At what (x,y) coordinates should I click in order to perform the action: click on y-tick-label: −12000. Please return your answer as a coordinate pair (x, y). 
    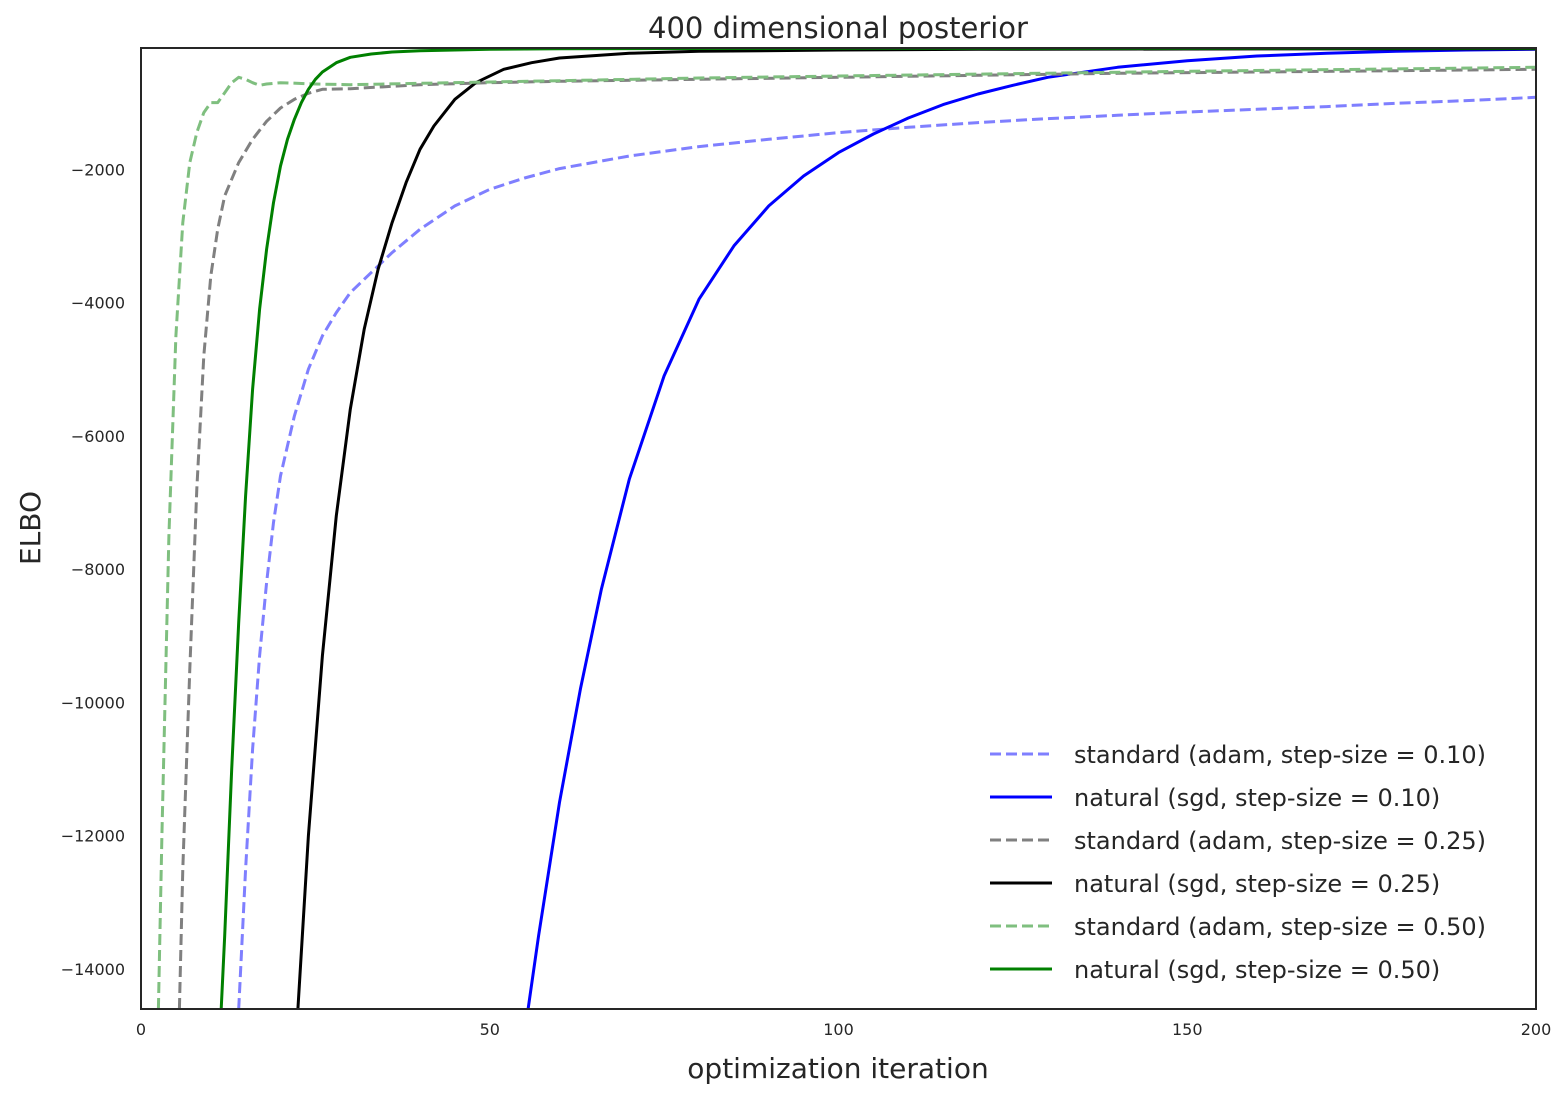
    Looking at the image, I should click on (93, 836).